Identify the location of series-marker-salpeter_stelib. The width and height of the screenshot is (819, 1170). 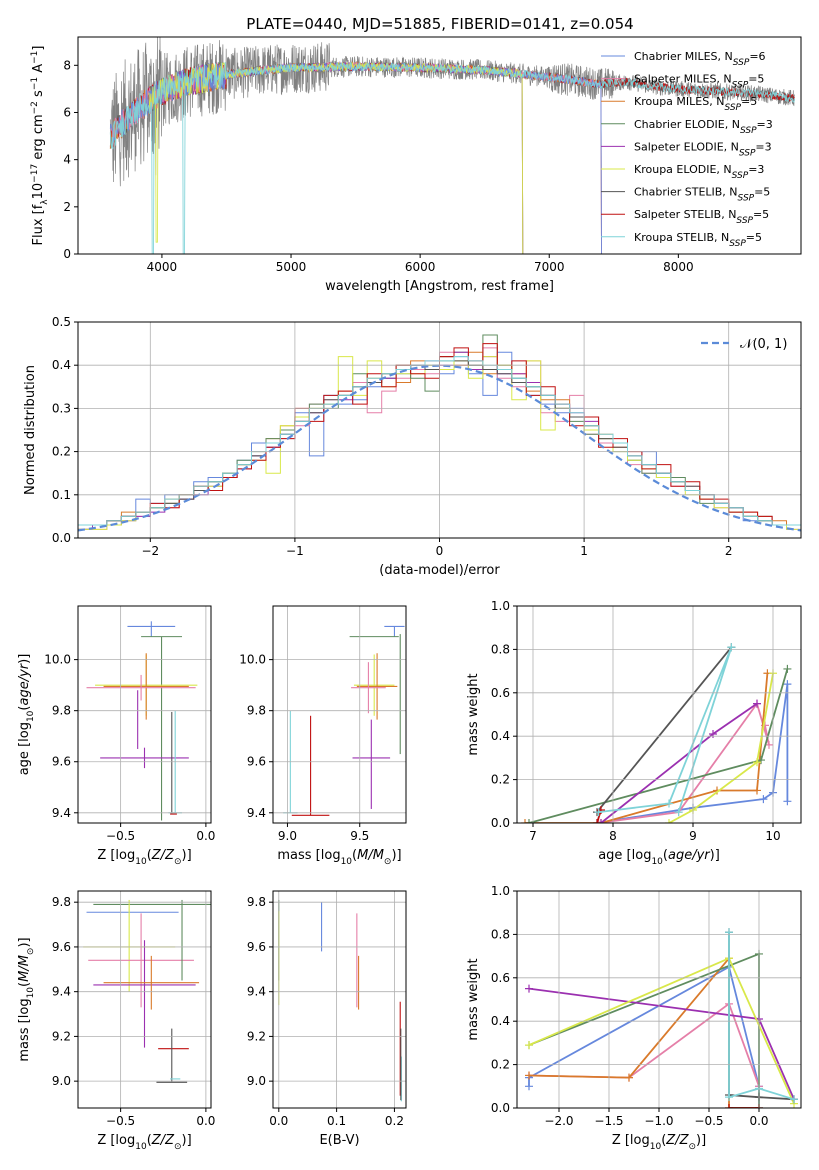
(597, 821).